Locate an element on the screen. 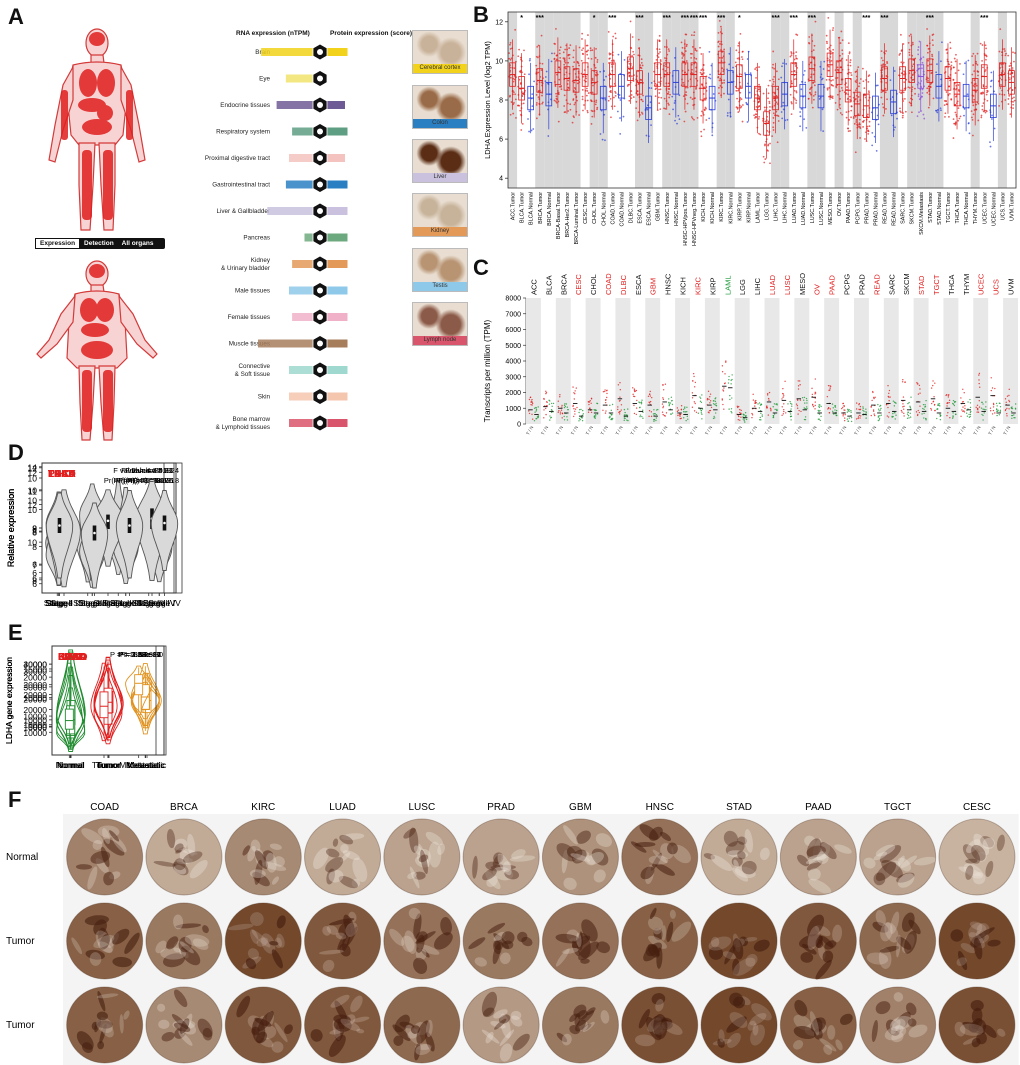 The width and height of the screenshot is (1020, 1065). rna-bar is located at coordinates (306, 131).